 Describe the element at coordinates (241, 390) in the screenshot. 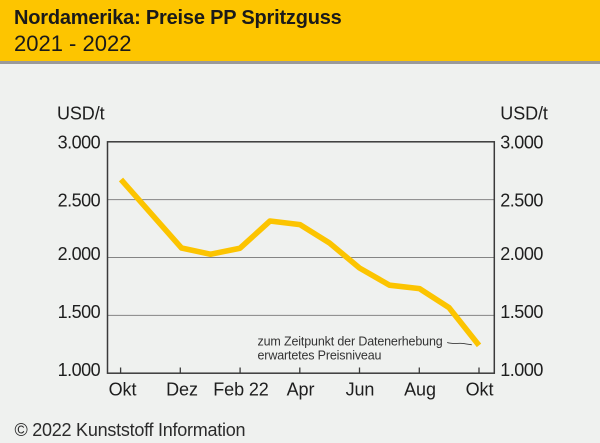

I see `svg-text: Feb 22` at that location.